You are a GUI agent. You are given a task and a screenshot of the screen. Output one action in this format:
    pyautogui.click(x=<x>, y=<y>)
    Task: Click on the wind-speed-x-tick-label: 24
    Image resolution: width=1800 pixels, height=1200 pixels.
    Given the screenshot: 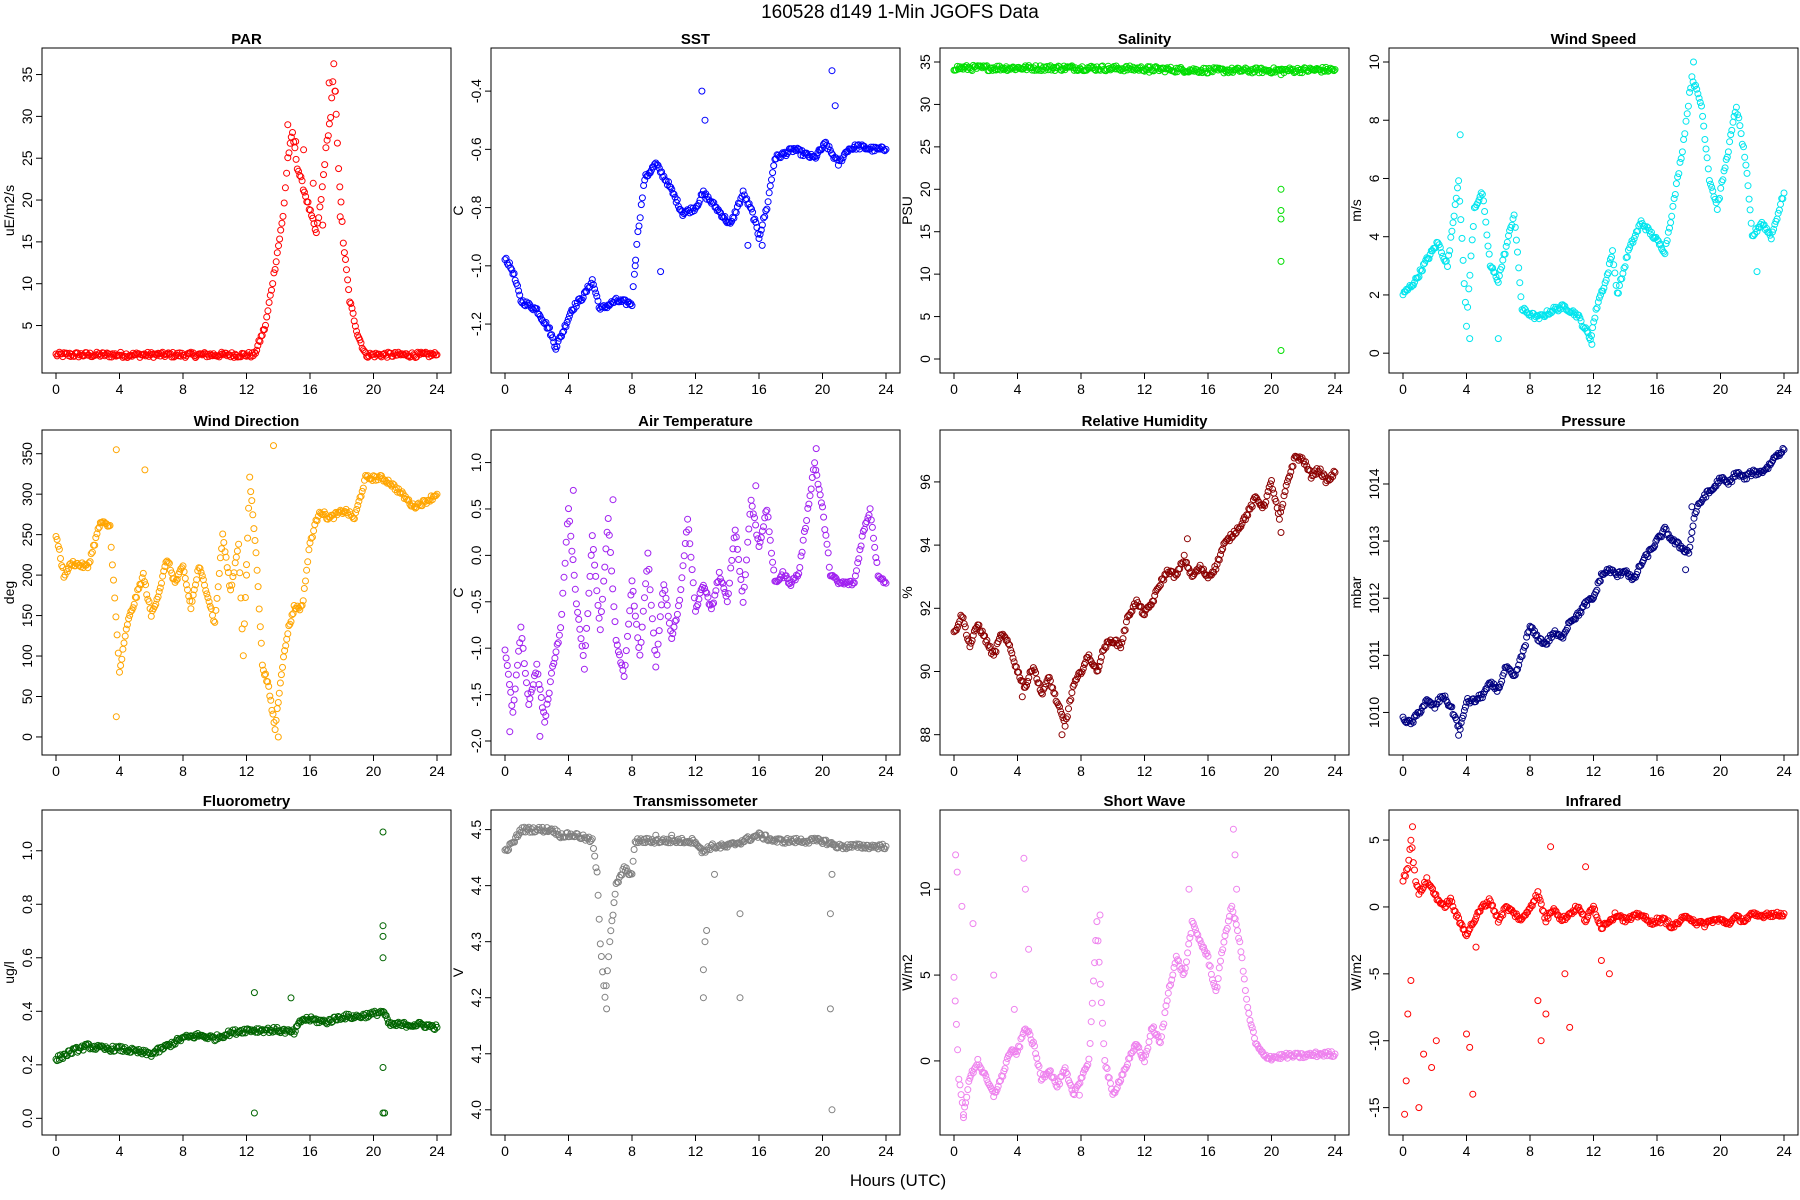 What is the action you would take?
    pyautogui.click(x=1784, y=389)
    